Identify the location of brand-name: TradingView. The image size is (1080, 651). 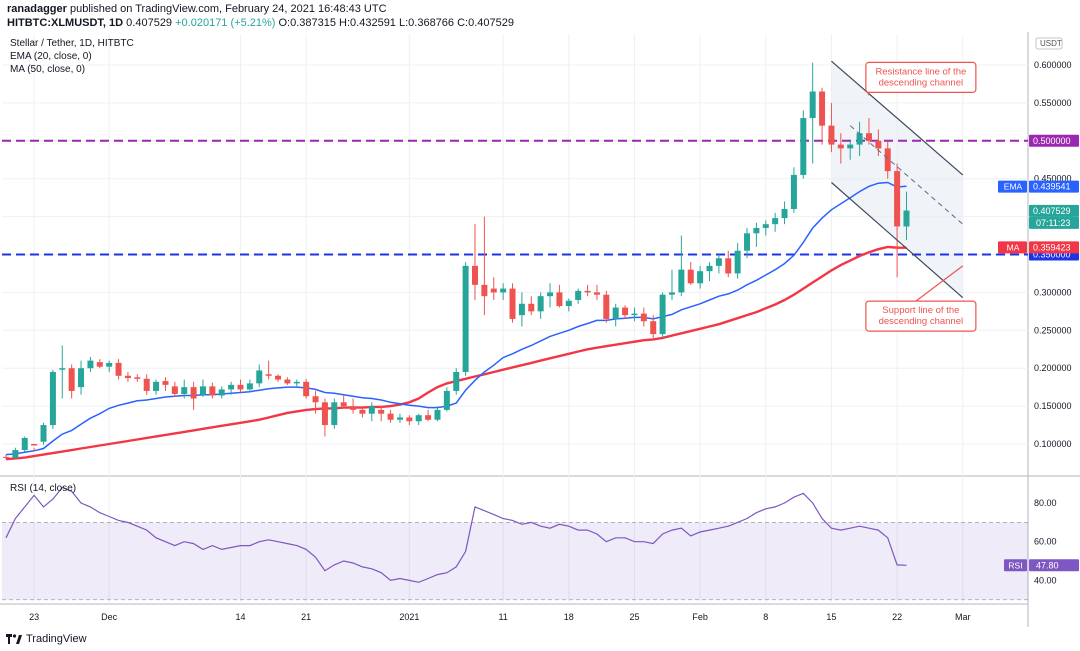
(56, 639).